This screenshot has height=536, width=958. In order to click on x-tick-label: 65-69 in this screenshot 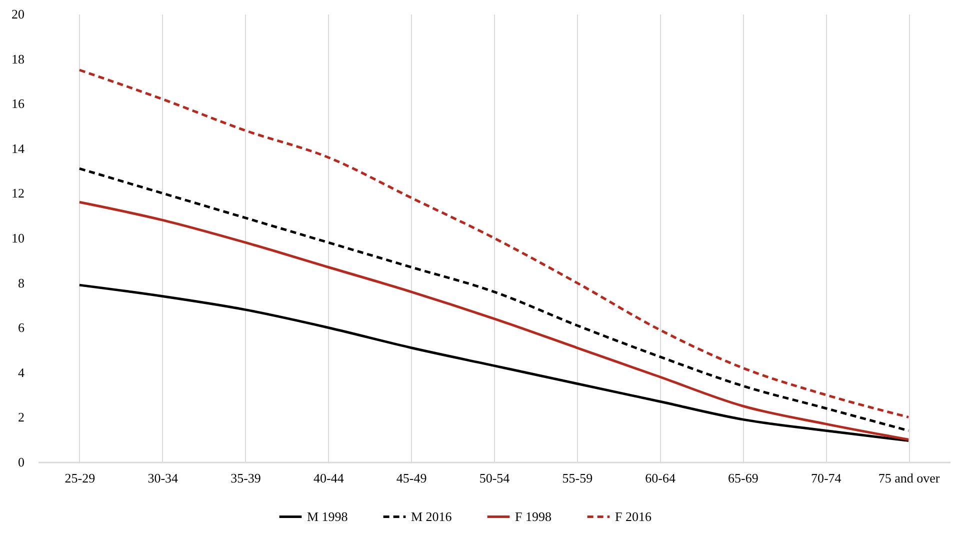, I will do `click(743, 478)`.